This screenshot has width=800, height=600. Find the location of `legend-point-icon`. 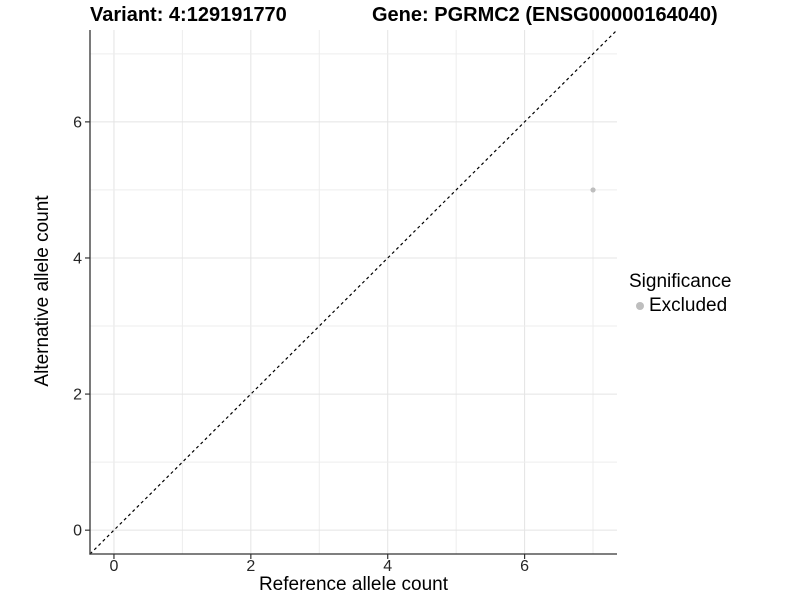

legend-point-icon is located at coordinates (640, 306).